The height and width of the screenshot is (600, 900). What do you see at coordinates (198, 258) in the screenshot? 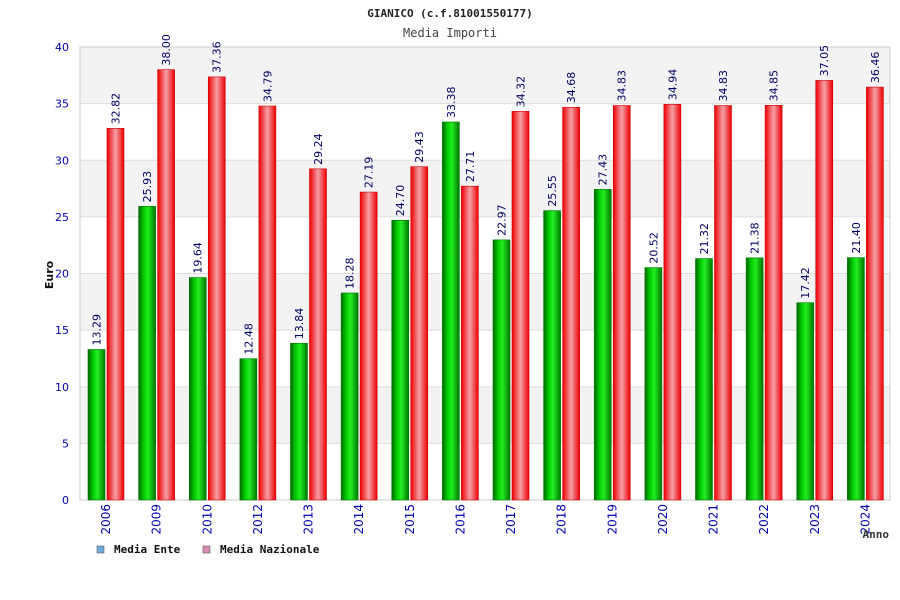
I see `data-label: 19.64` at bounding box center [198, 258].